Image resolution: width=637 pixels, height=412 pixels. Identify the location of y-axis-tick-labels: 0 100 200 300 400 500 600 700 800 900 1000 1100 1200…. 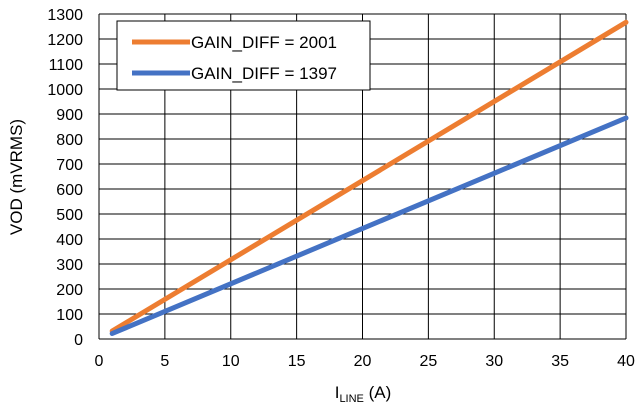
(65, 178).